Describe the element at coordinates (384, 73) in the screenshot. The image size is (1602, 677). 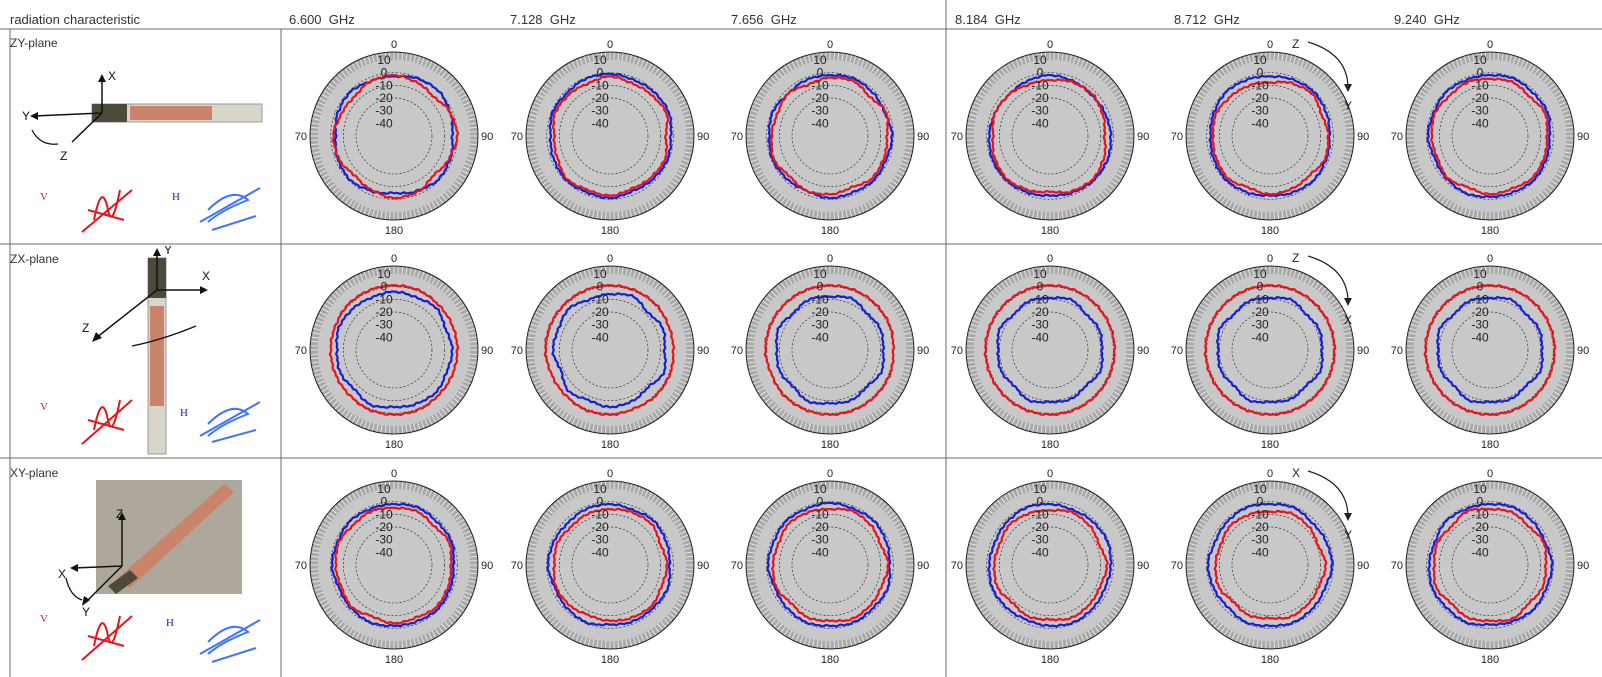
I see `radial-tick-label: 0` at that location.